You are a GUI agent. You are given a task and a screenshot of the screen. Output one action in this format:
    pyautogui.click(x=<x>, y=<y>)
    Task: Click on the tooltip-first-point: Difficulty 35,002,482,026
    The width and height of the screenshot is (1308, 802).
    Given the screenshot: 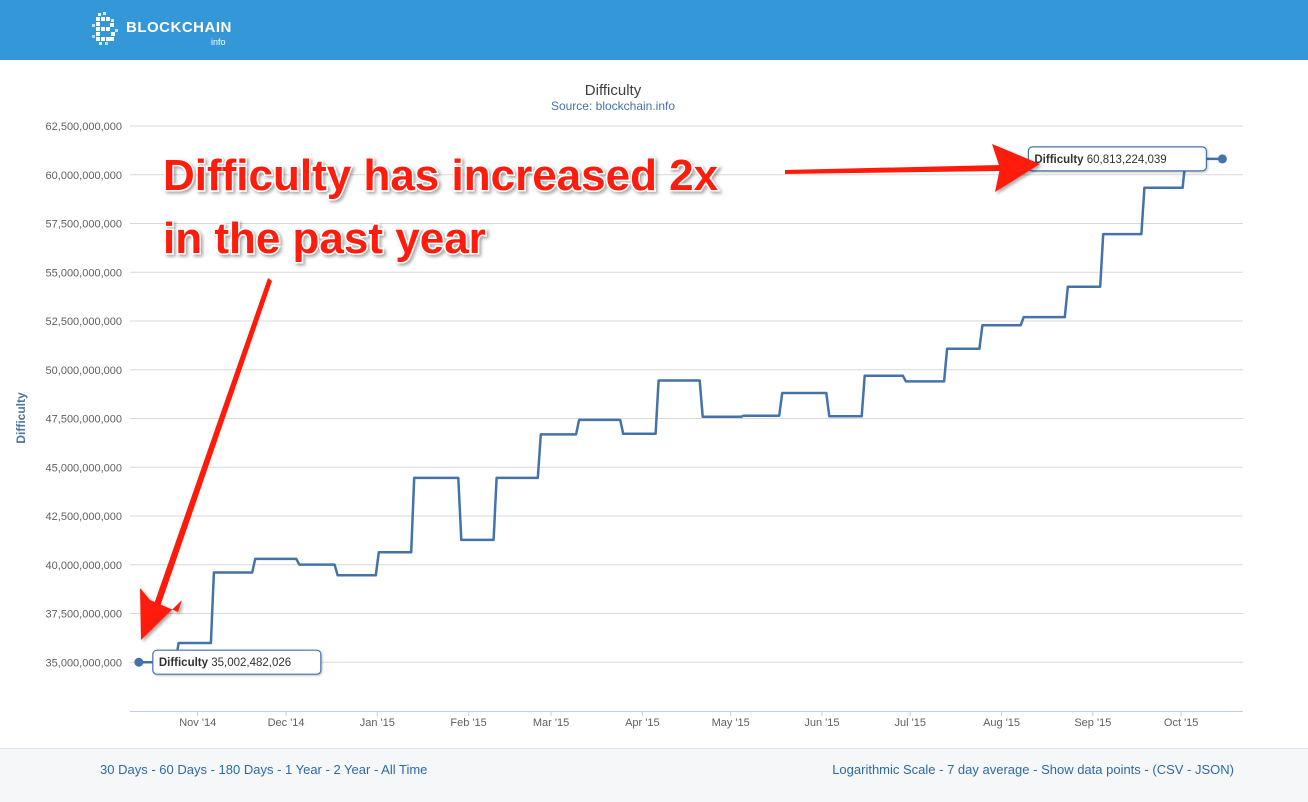 What is the action you would take?
    pyautogui.click(x=237, y=662)
    